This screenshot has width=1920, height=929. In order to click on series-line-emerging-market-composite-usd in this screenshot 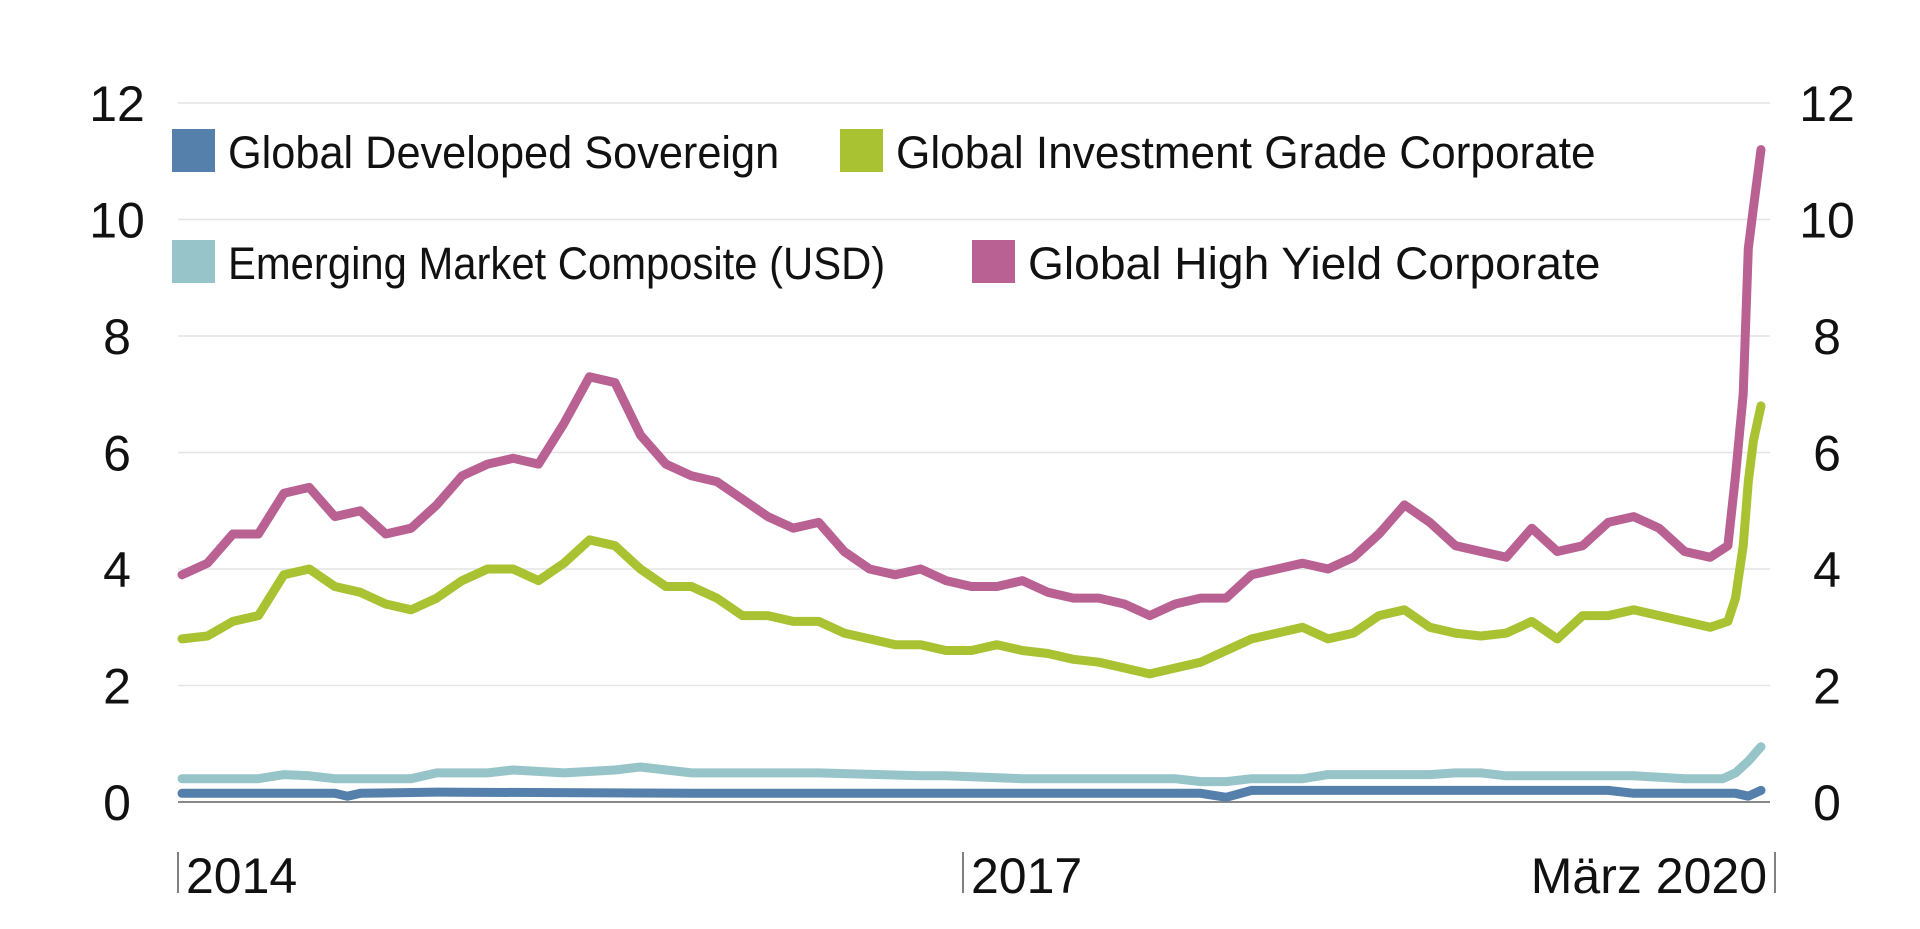, I will do `click(971, 764)`.